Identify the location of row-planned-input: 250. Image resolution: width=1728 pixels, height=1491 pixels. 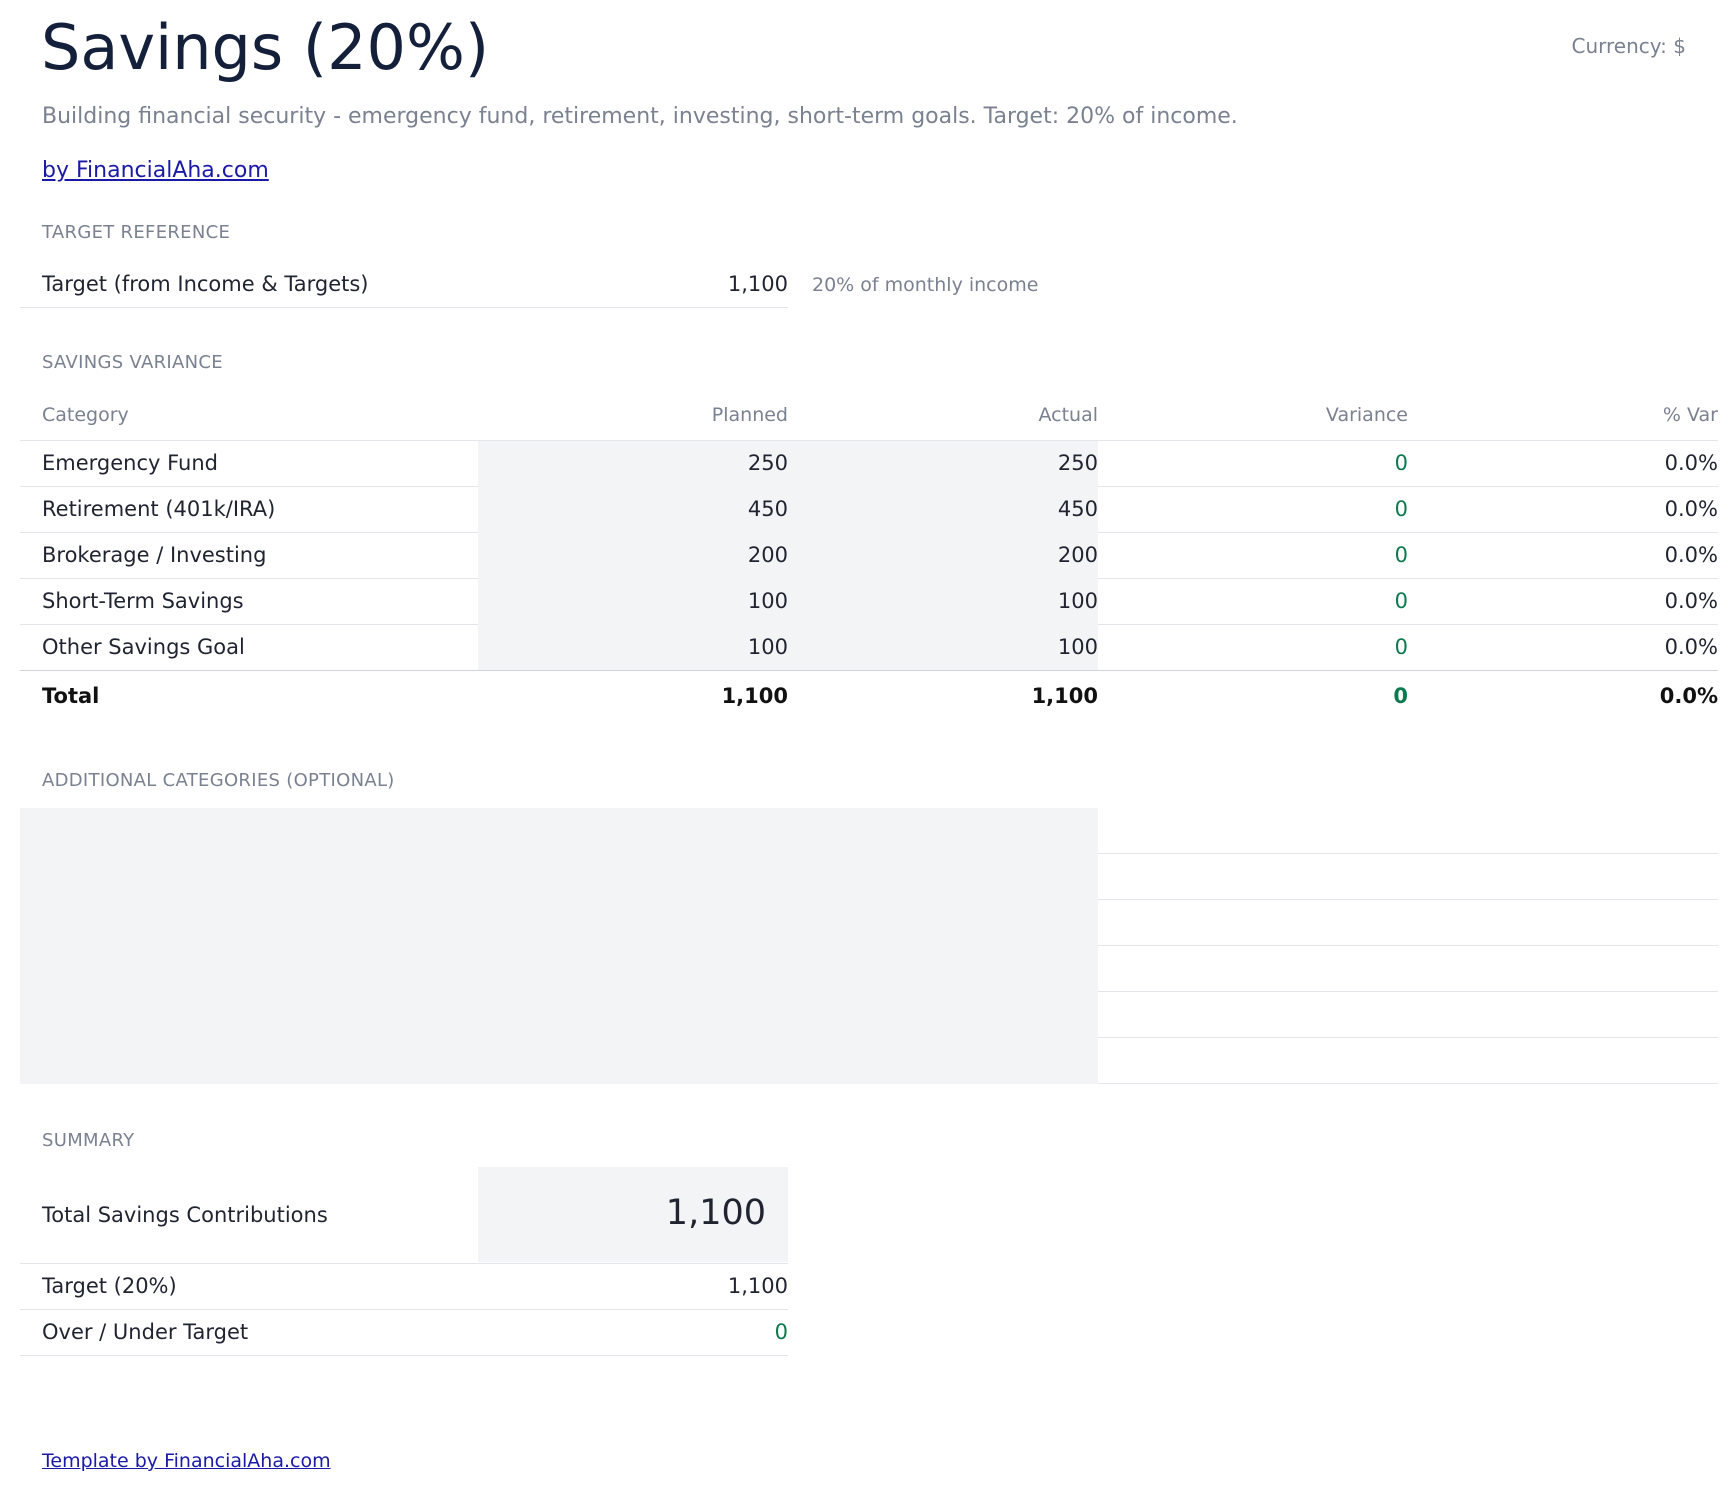
(767, 463).